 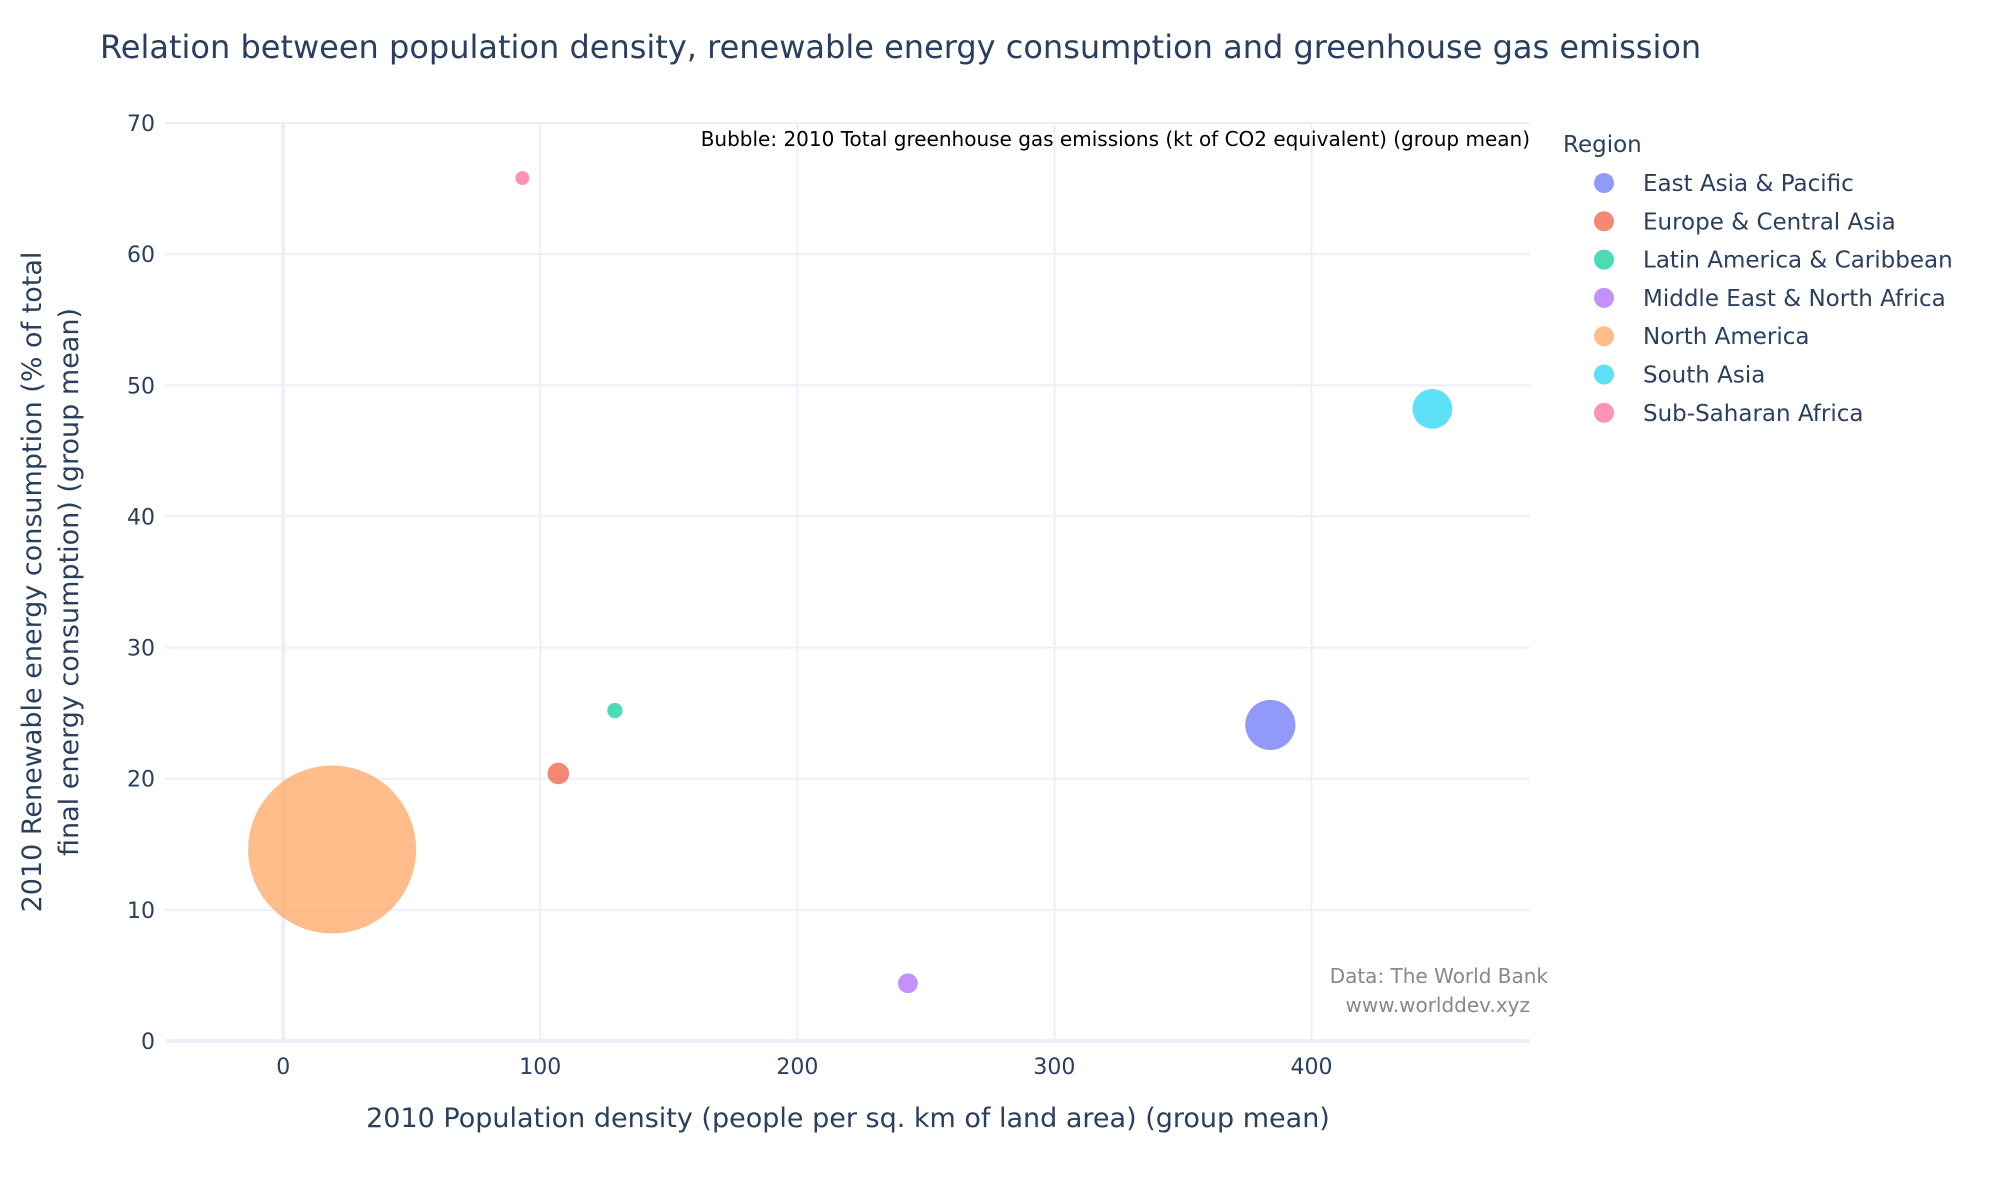 I want to click on x-tick-label: 200, so click(x=797, y=1067).